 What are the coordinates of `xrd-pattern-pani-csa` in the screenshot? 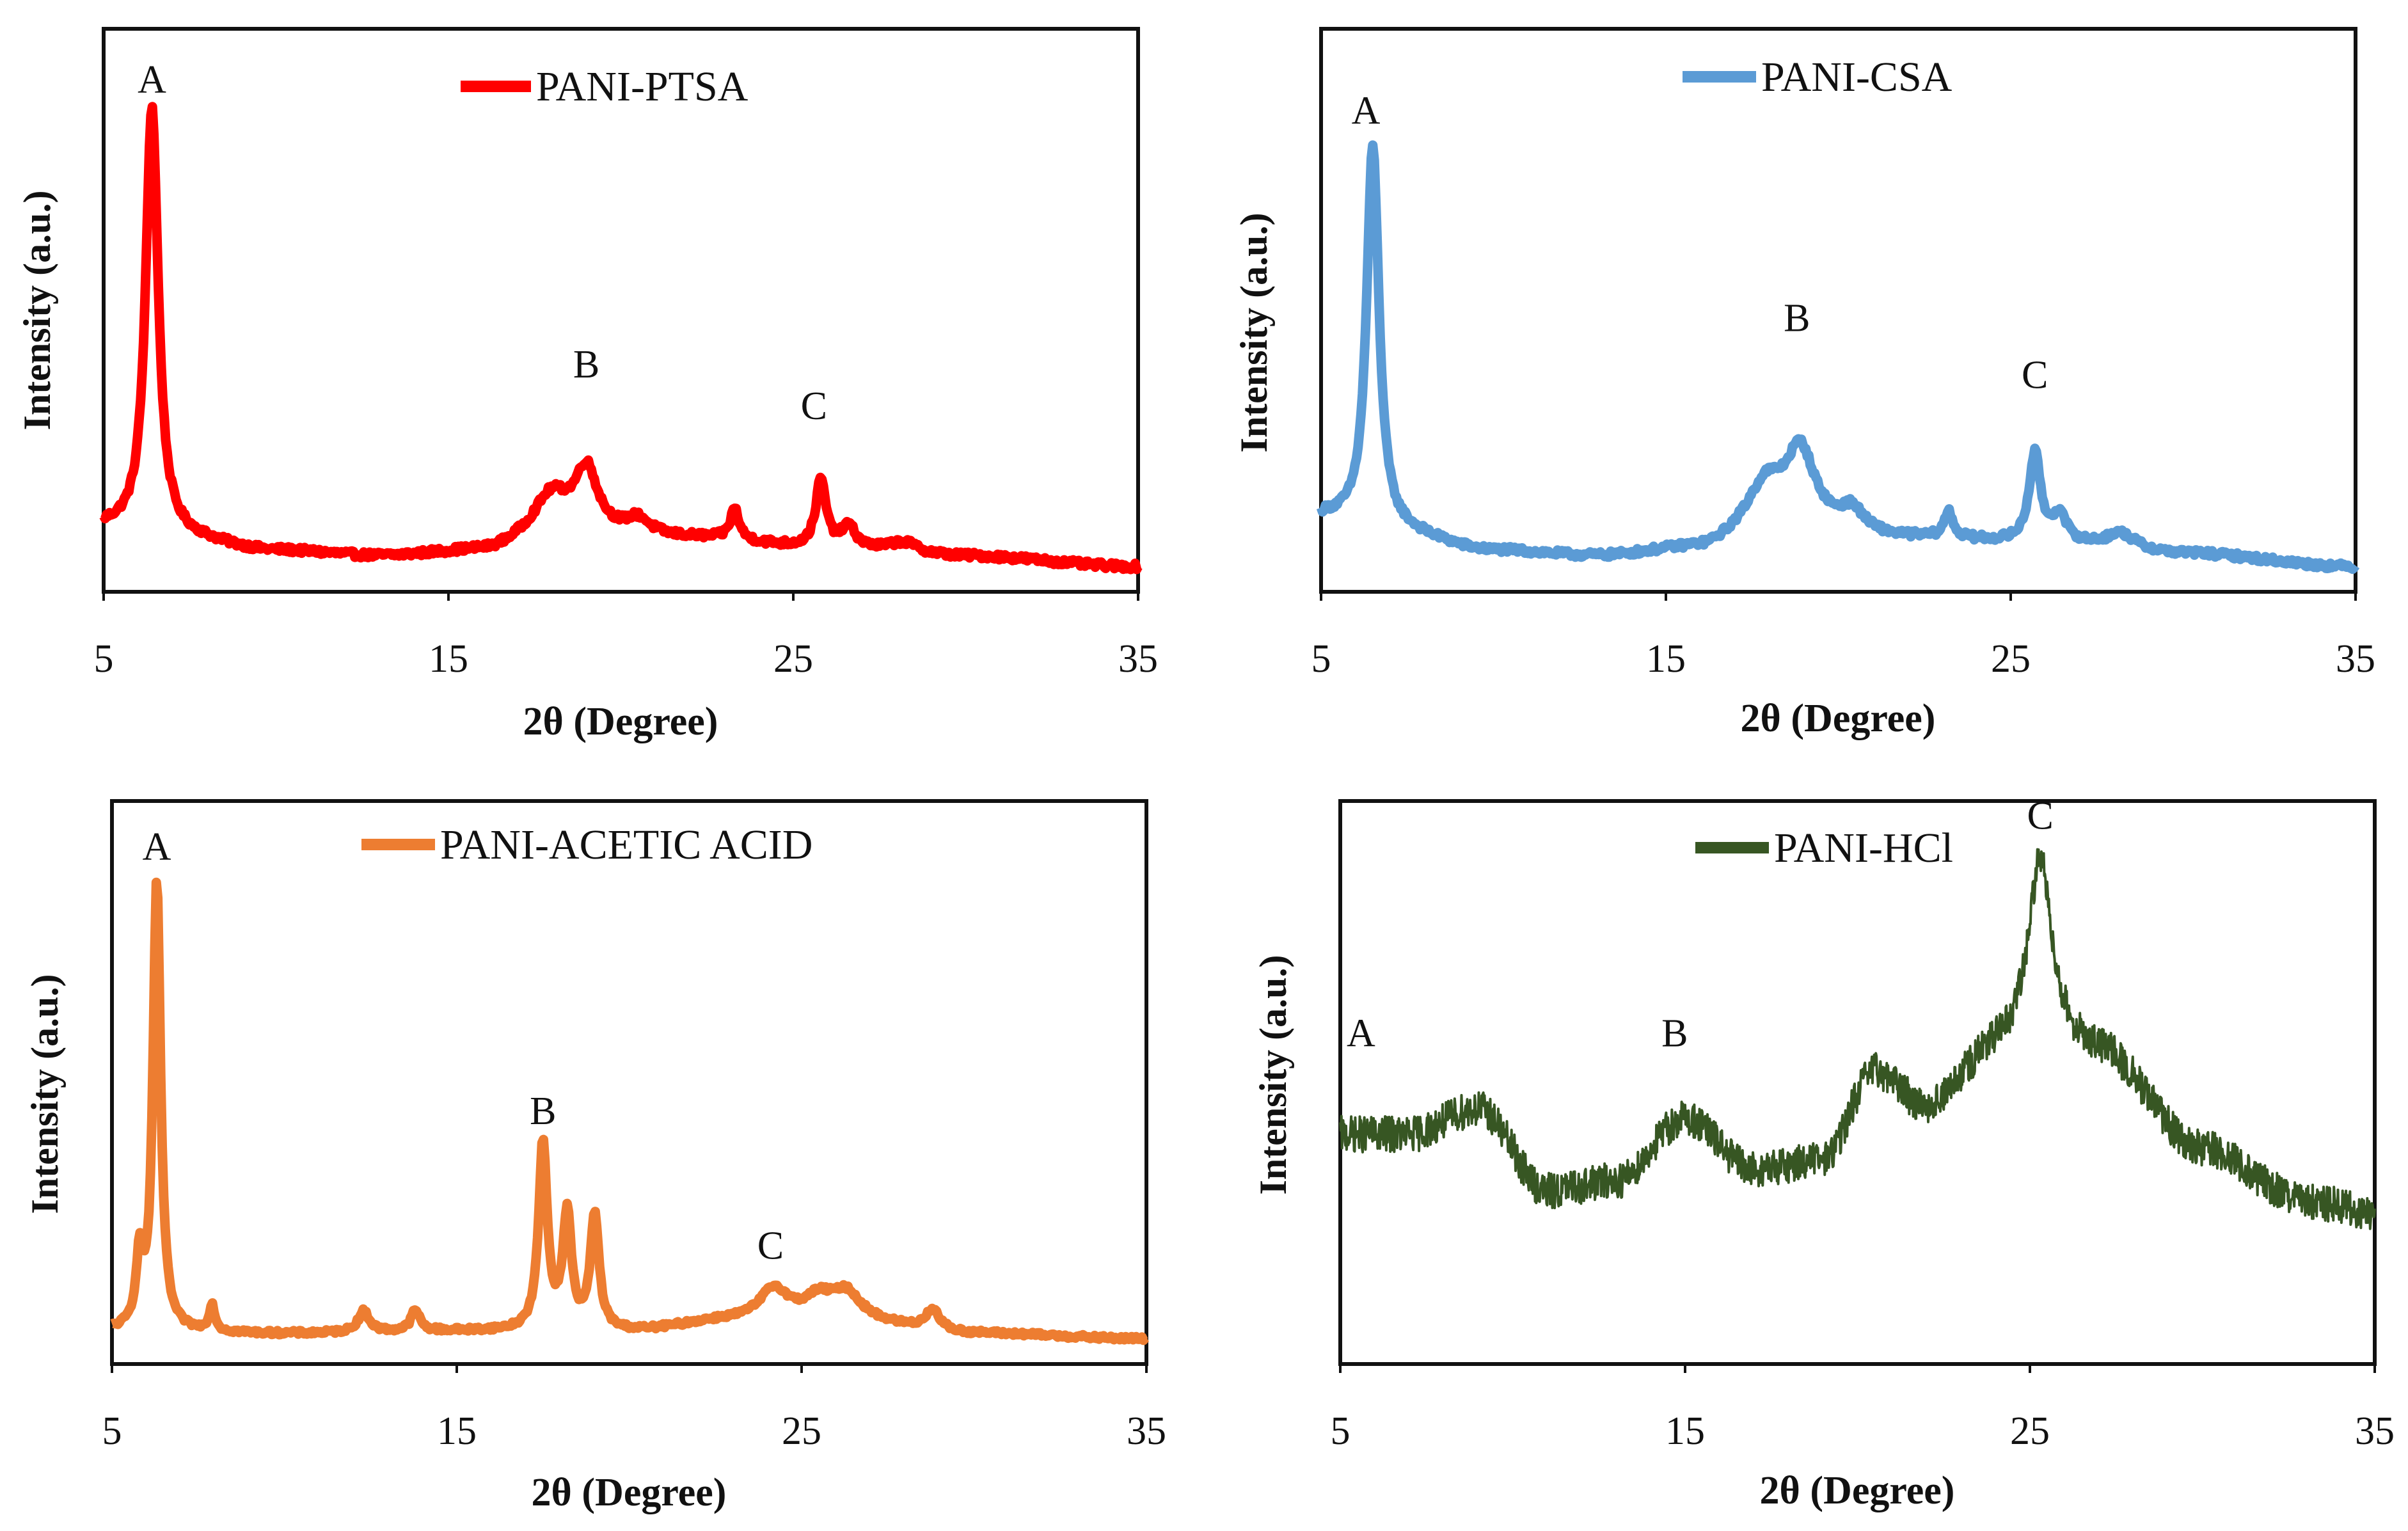 It's located at (1838, 357).